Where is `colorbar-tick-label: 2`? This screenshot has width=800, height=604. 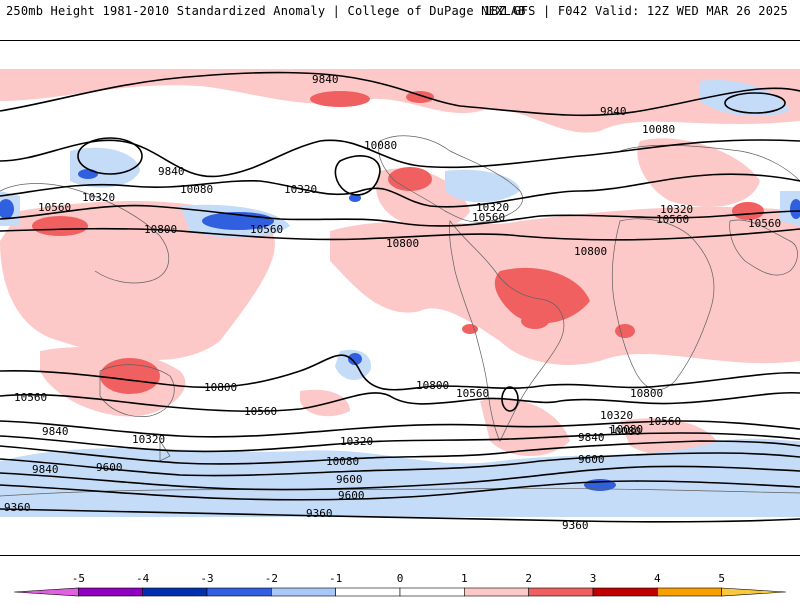
colorbar-tick-label: 2 is located at coordinates (528, 578).